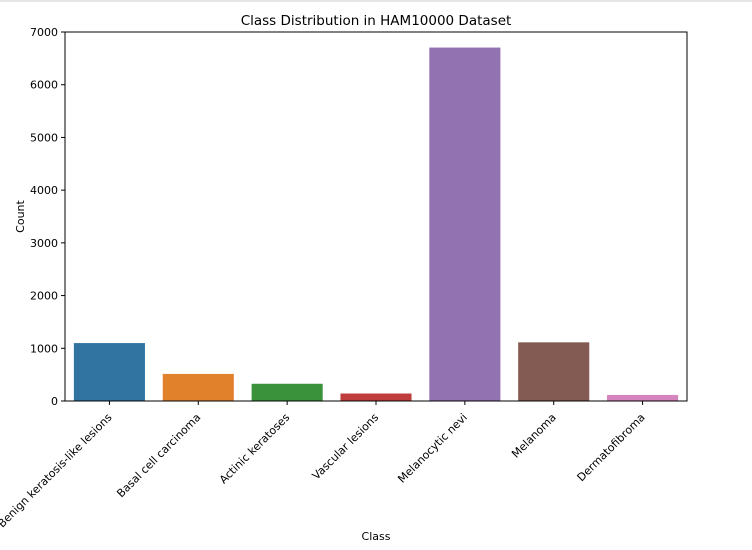 The height and width of the screenshot is (550, 752). What do you see at coordinates (158, 455) in the screenshot?
I see `x-tick-label: Basal cell carcinoma` at bounding box center [158, 455].